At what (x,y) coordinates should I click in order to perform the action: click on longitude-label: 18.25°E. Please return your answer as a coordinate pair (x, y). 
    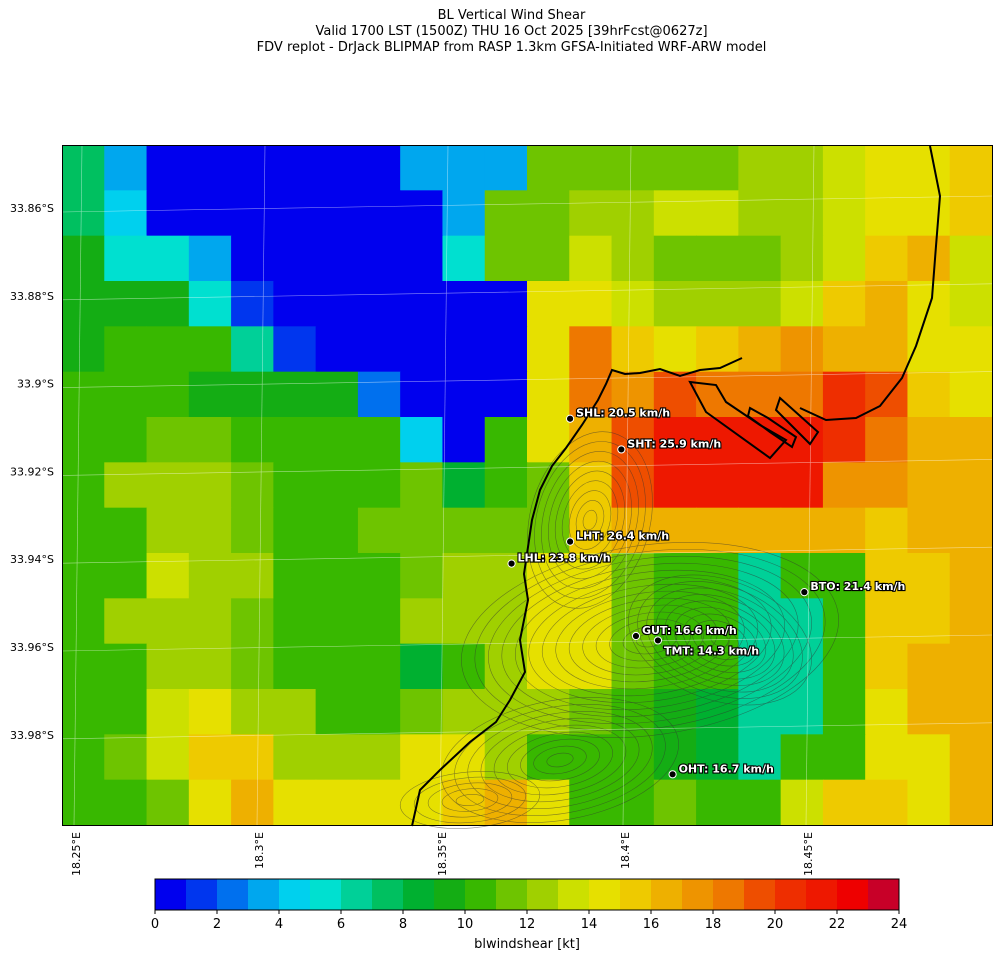
    Looking at the image, I should click on (76, 854).